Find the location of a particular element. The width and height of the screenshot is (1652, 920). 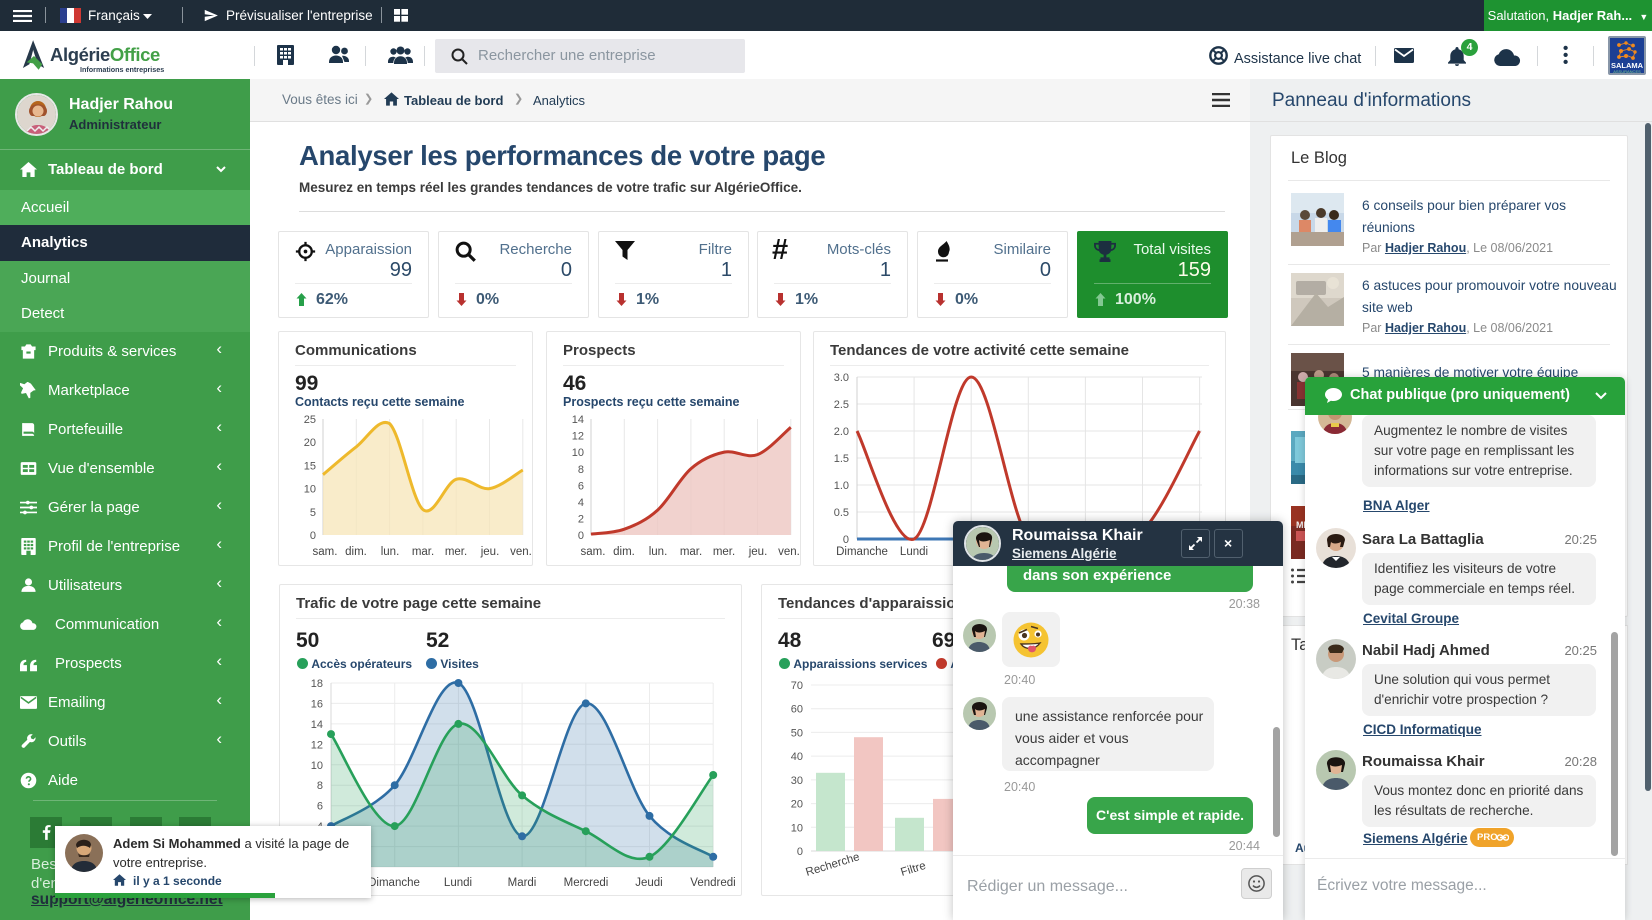

svg-text: Recherche is located at coordinates (832, 865).